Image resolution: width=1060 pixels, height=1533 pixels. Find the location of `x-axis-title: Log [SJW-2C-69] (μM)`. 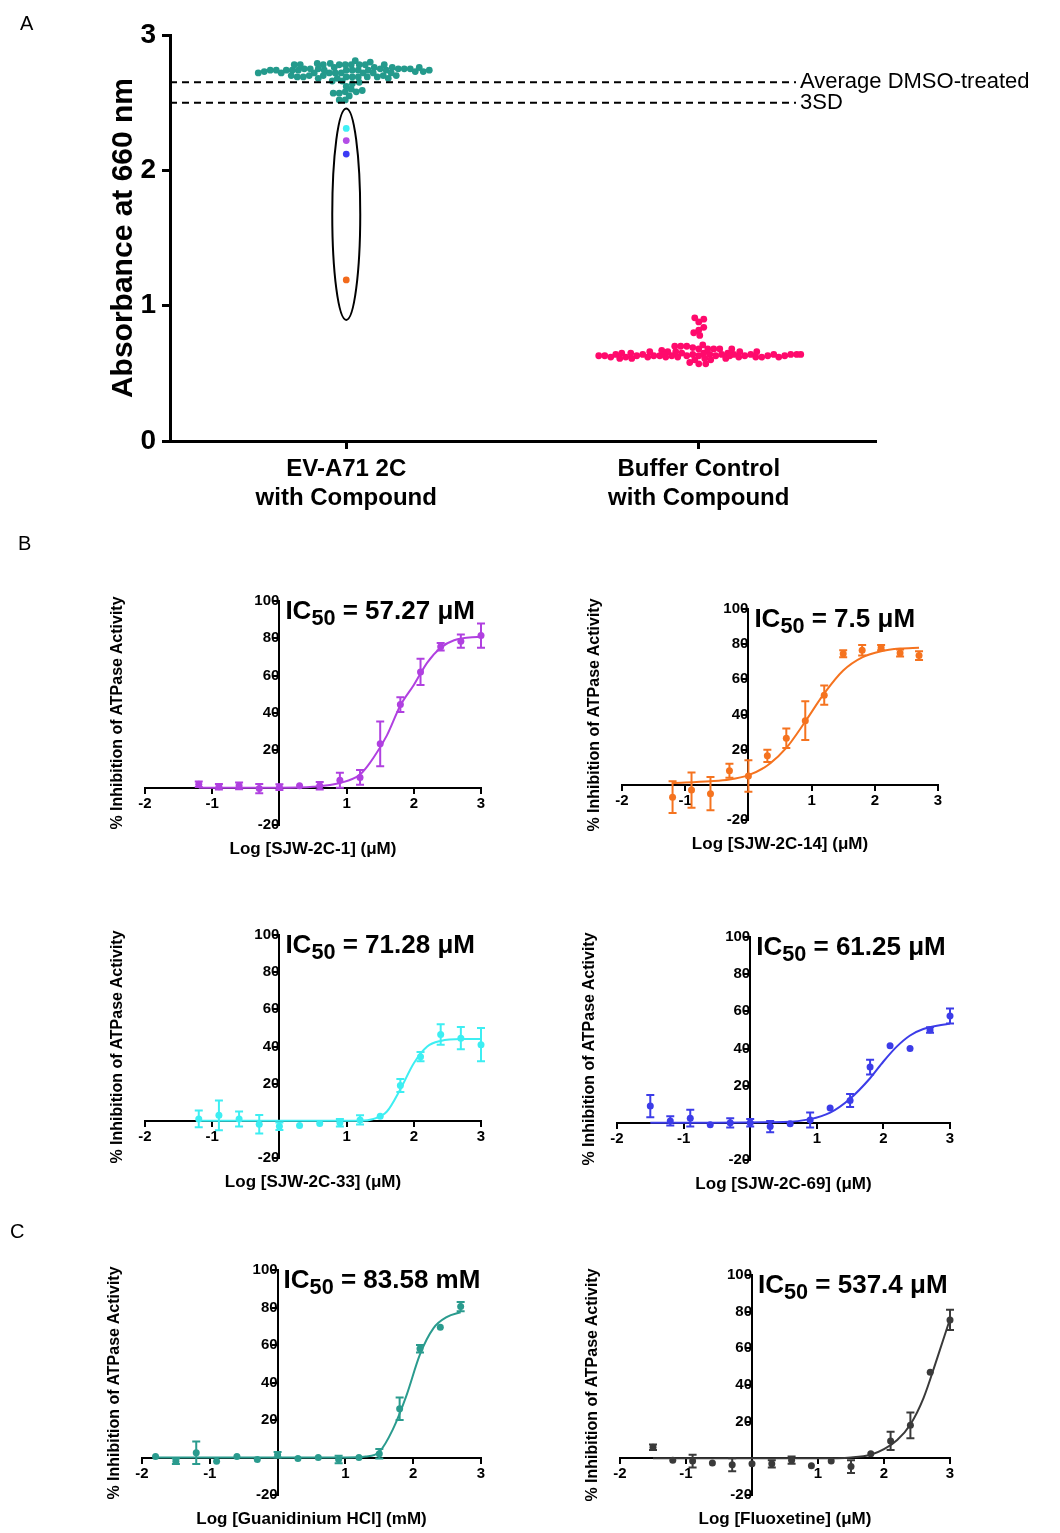

x-axis-title: Log [SJW-2C-69] (μM) is located at coordinates (783, 1184).